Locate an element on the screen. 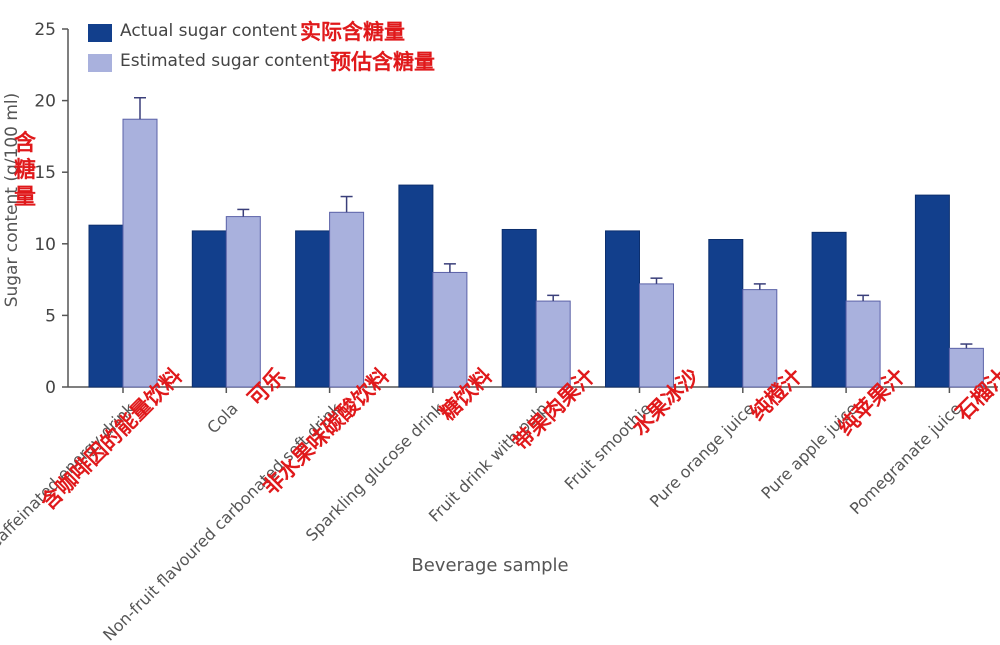  y-tick-label: 5 is located at coordinates (50, 316).